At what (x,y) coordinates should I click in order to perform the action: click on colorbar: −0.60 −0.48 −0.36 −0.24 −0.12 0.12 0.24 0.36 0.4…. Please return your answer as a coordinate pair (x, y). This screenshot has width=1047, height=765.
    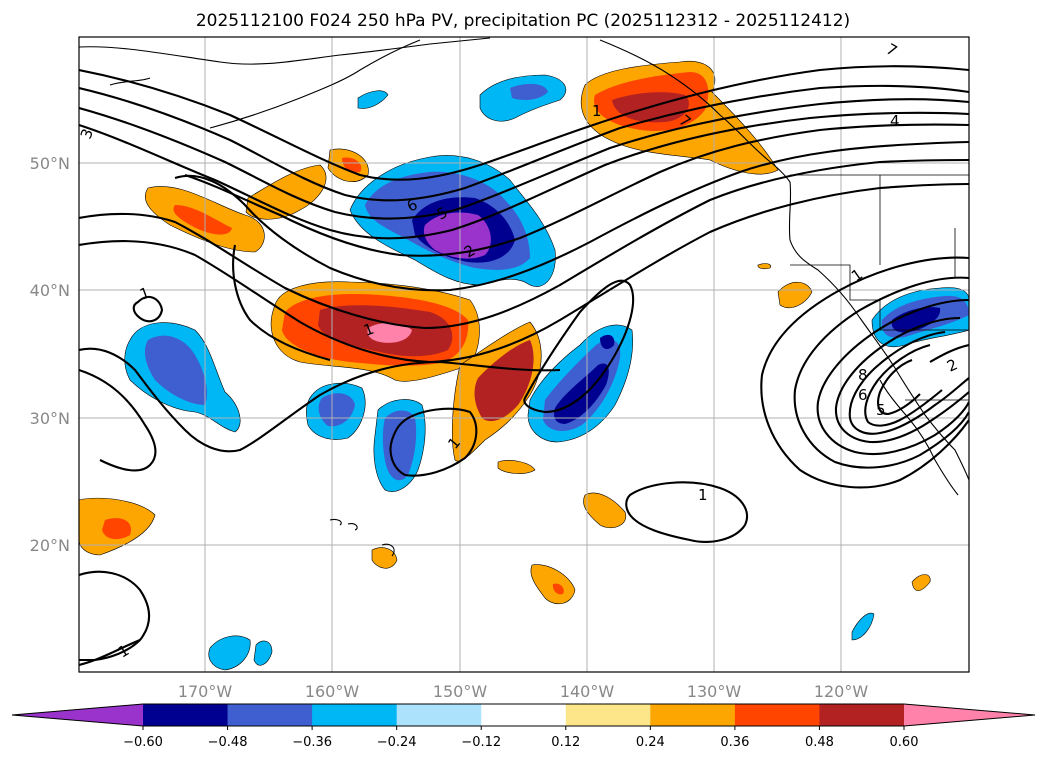
    Looking at the image, I should click on (523, 726).